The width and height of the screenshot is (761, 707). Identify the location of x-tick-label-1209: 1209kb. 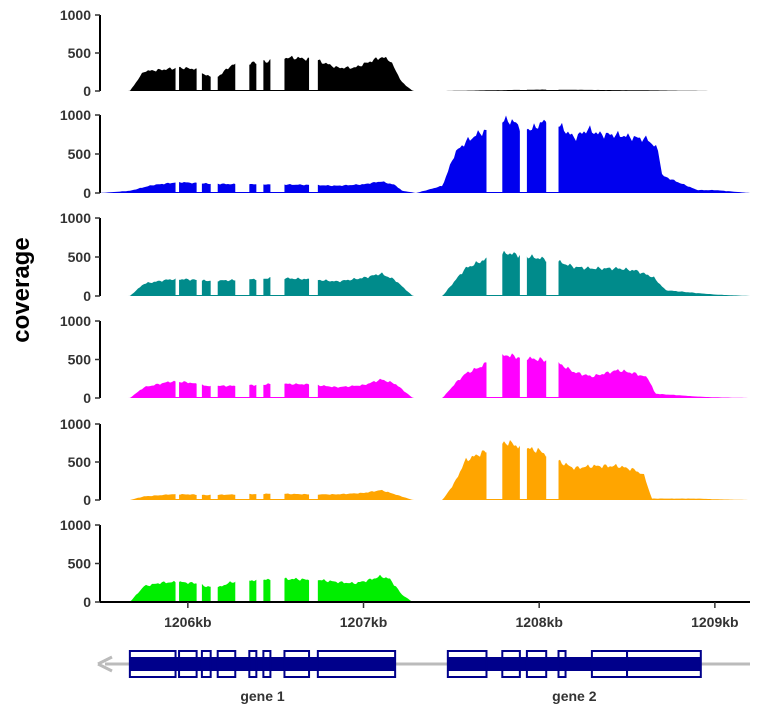
(714, 622).